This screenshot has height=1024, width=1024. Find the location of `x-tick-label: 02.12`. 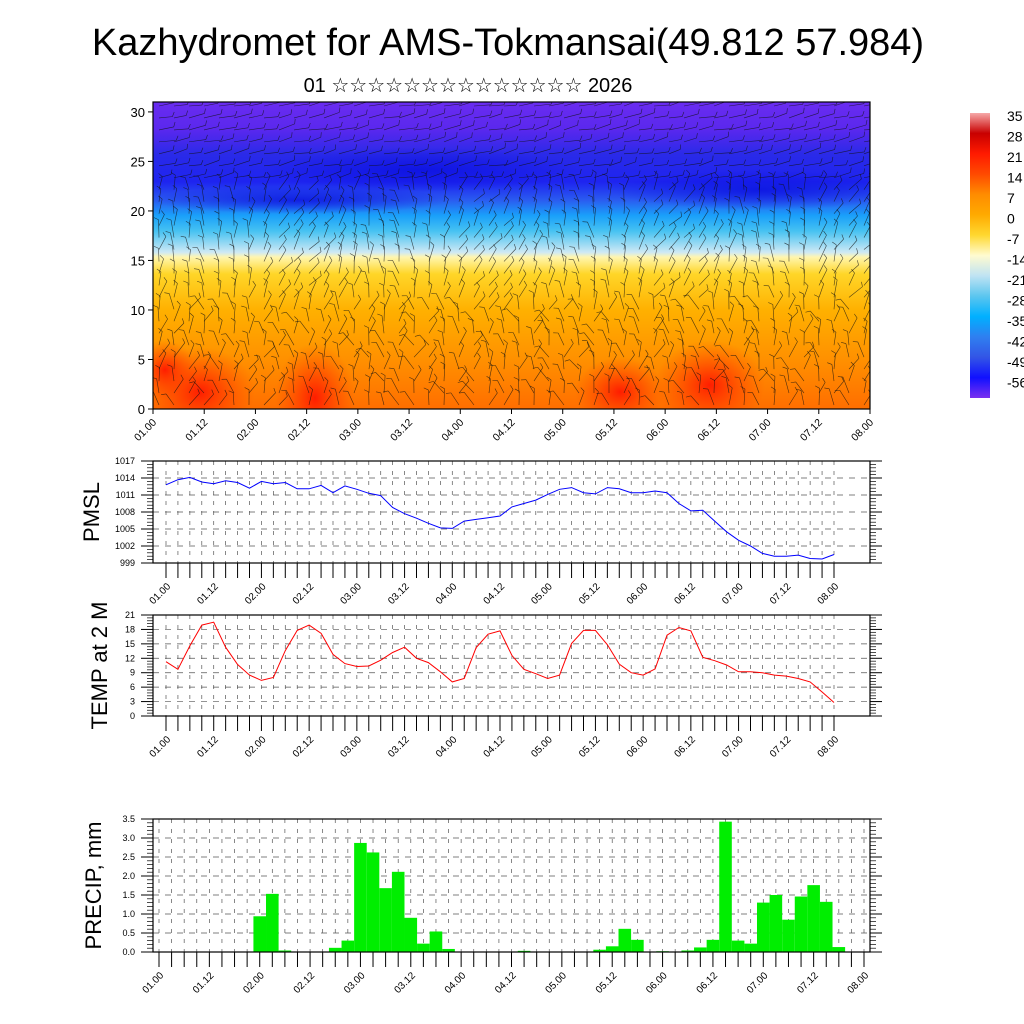

x-tick-label: 02.12 is located at coordinates (304, 747).